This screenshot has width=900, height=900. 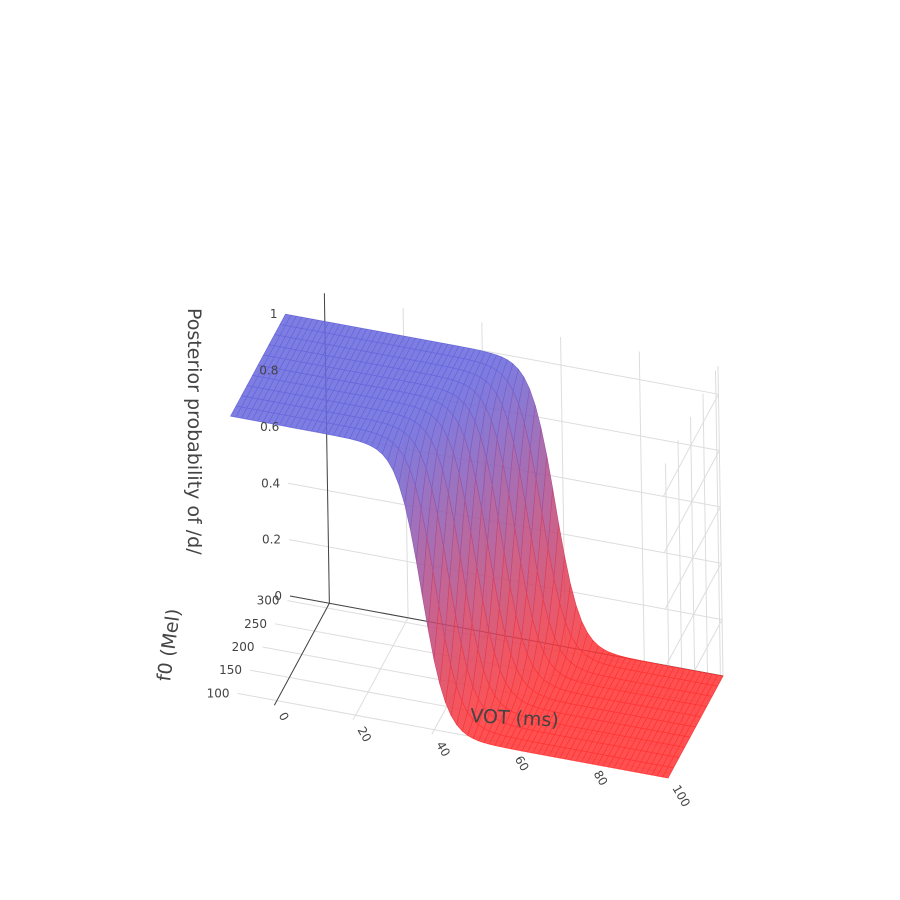 I want to click on z-tick-label: 0.8, so click(x=268, y=371).